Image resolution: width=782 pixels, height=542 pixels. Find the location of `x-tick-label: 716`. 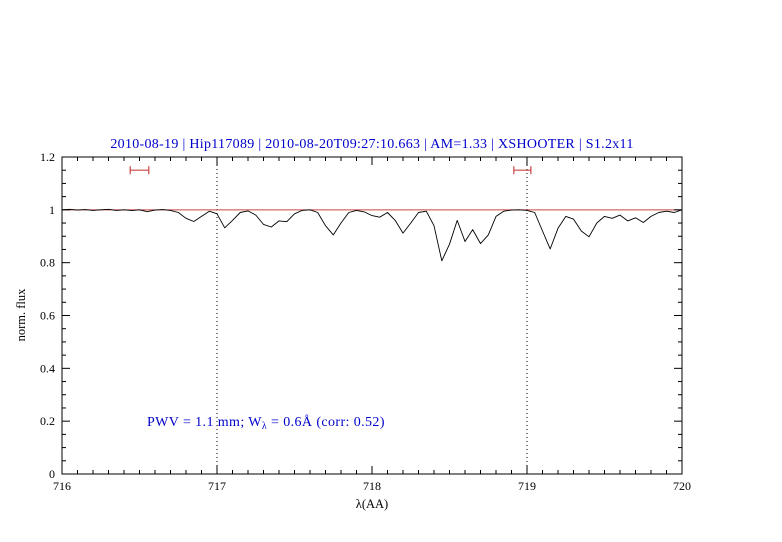

x-tick-label: 716 is located at coordinates (62, 486).